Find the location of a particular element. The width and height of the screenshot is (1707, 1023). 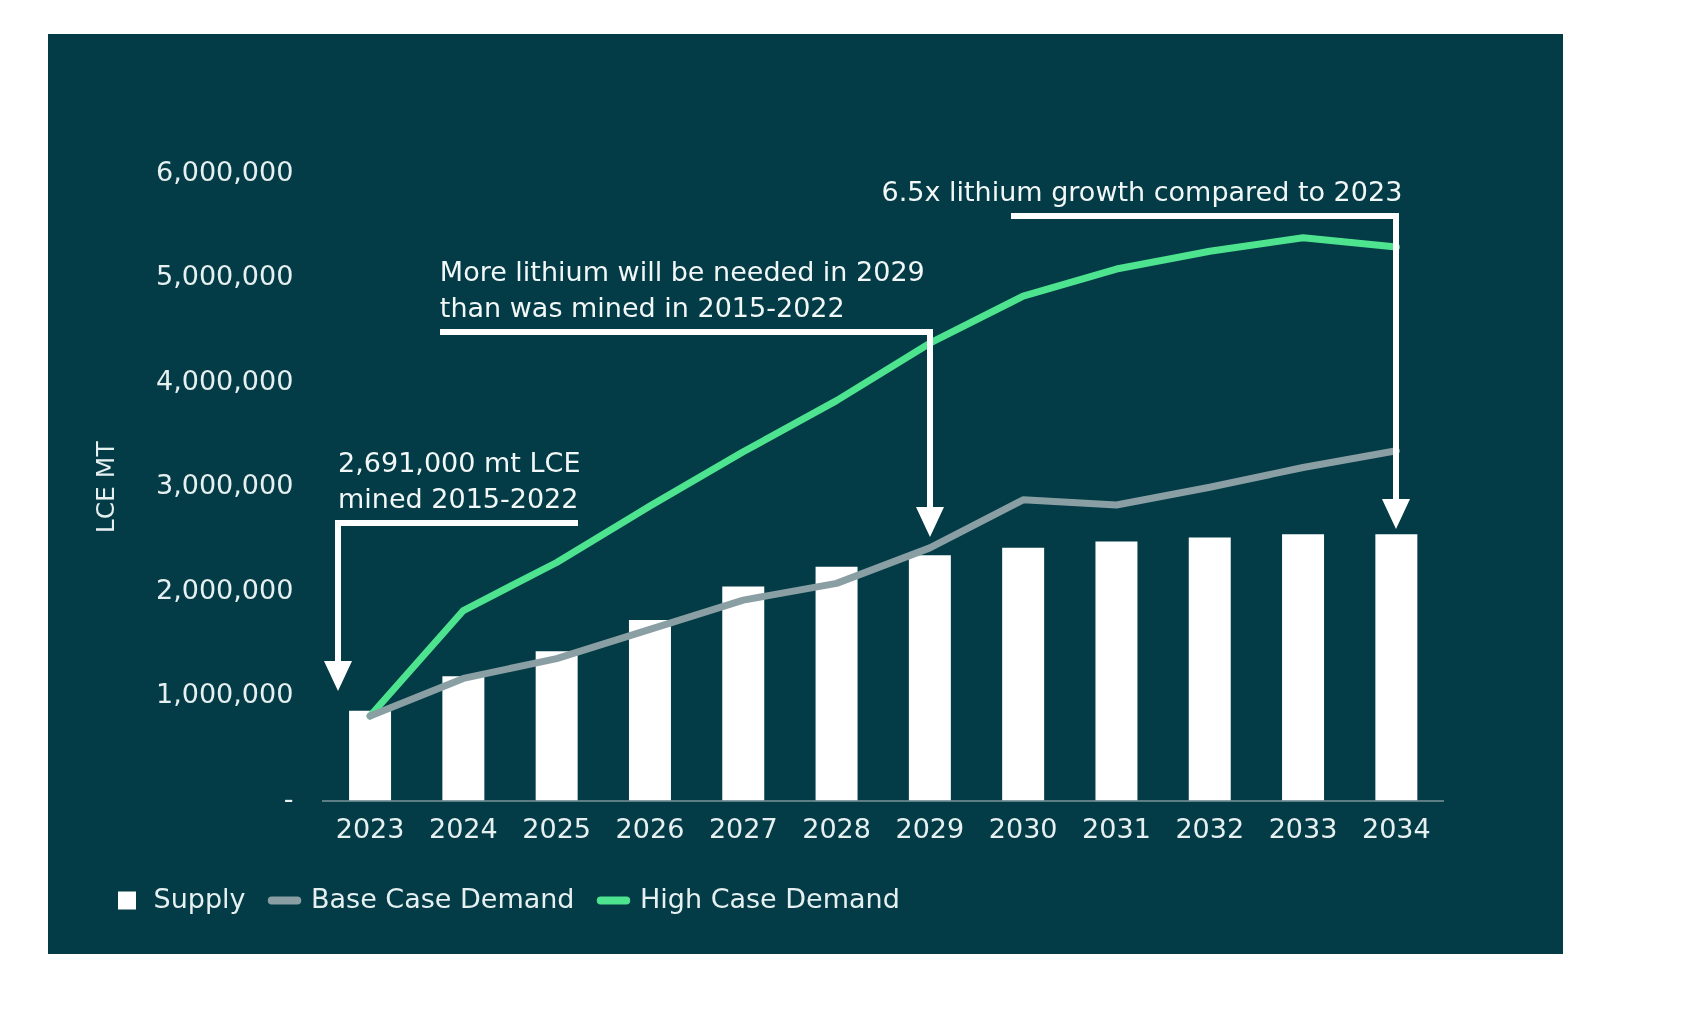

y-axis-title: LCE MT is located at coordinates (105, 487).